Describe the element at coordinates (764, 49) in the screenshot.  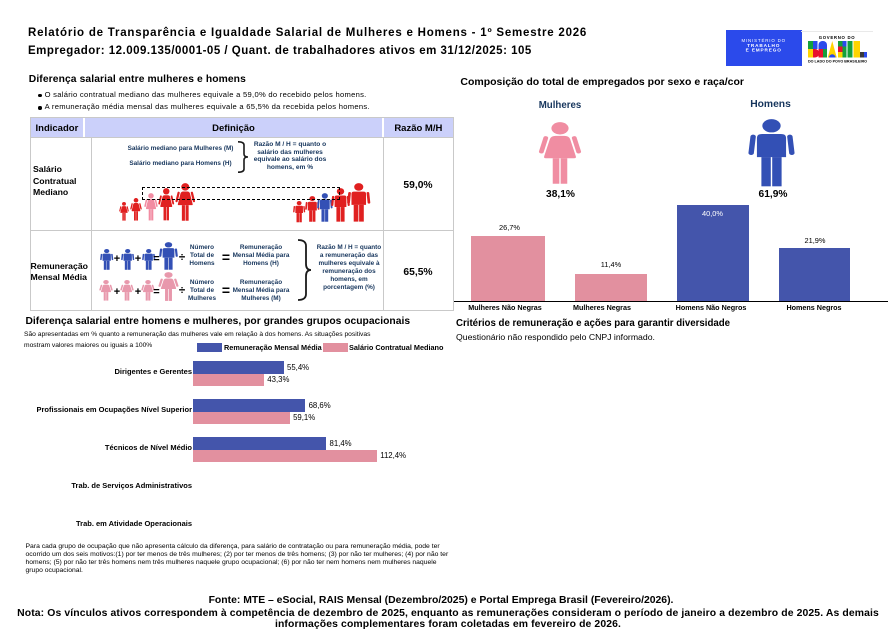
I see `svg-text: E EMPREGO` at that location.